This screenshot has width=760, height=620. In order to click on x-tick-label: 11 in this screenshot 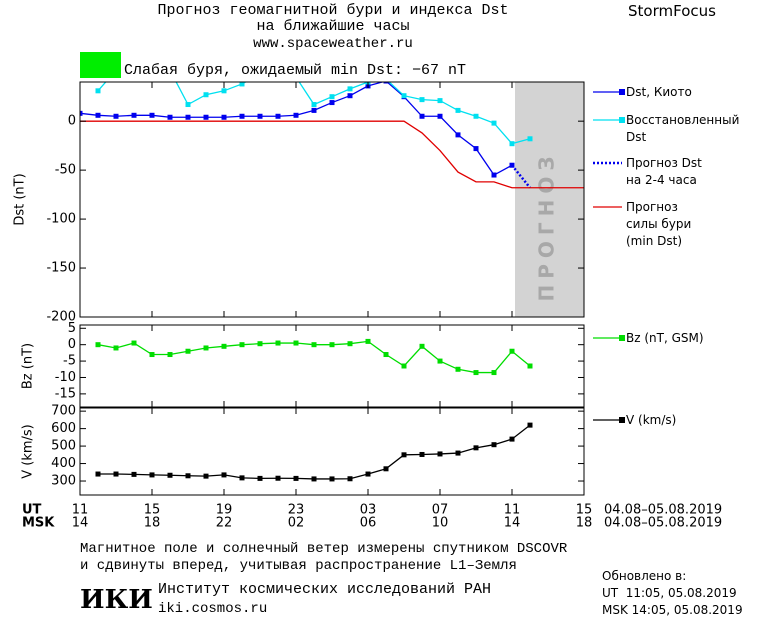, I will do `click(80, 510)`.